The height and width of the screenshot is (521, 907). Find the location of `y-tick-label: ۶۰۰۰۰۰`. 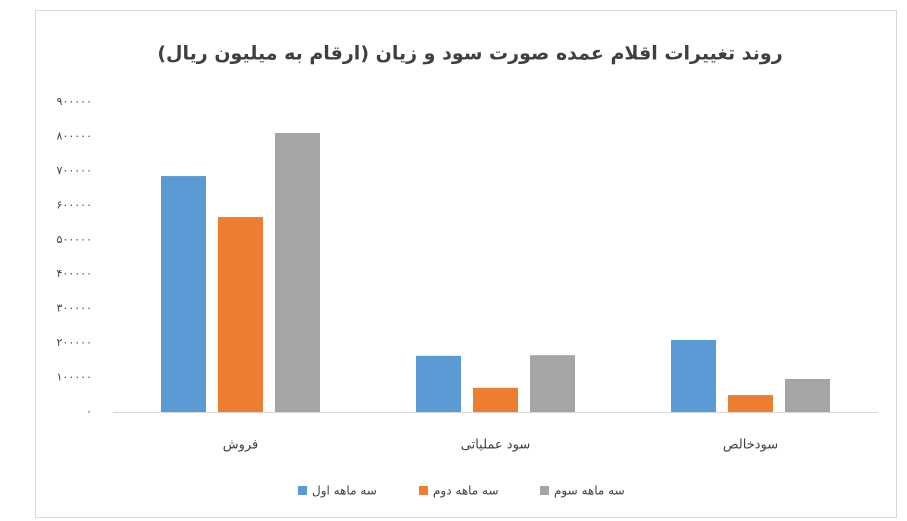

y-tick-label: ۶۰۰۰۰۰ is located at coordinates (74, 204).